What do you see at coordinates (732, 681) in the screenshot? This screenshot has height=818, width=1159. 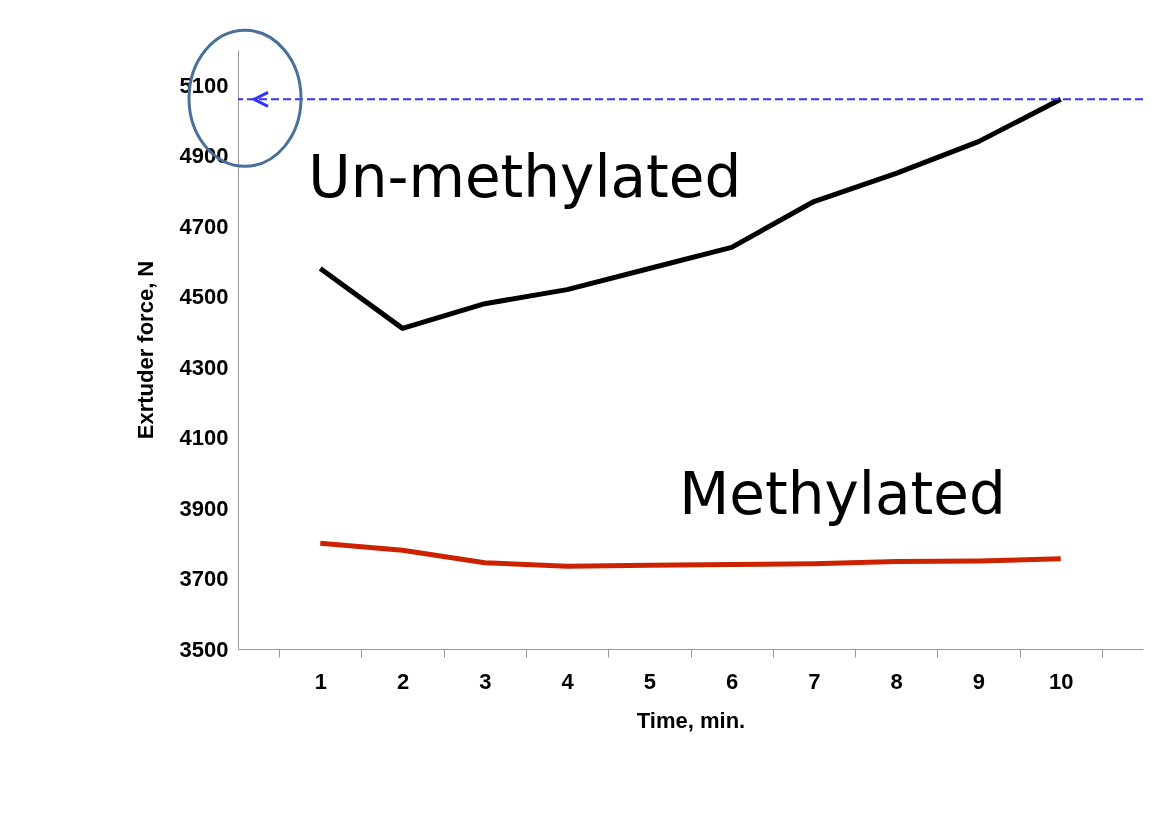 I see `x-tick-label: 6` at bounding box center [732, 681].